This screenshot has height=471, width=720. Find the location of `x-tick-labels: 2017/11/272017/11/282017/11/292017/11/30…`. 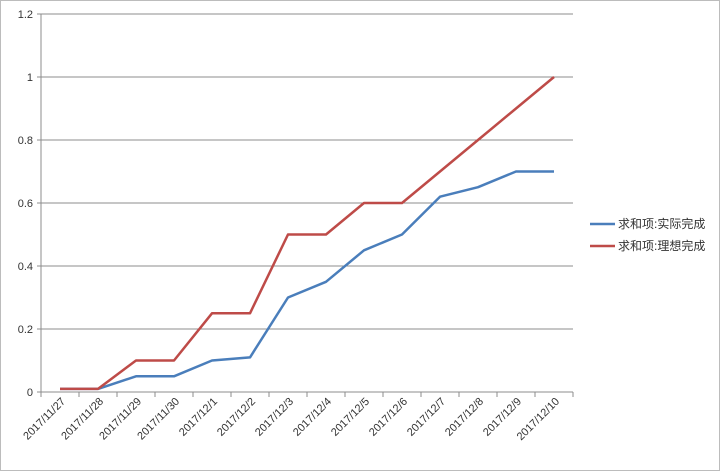

x-tick-labels: 2017/11/272017/11/282017/11/292017/11/30… is located at coordinates (291, 419).